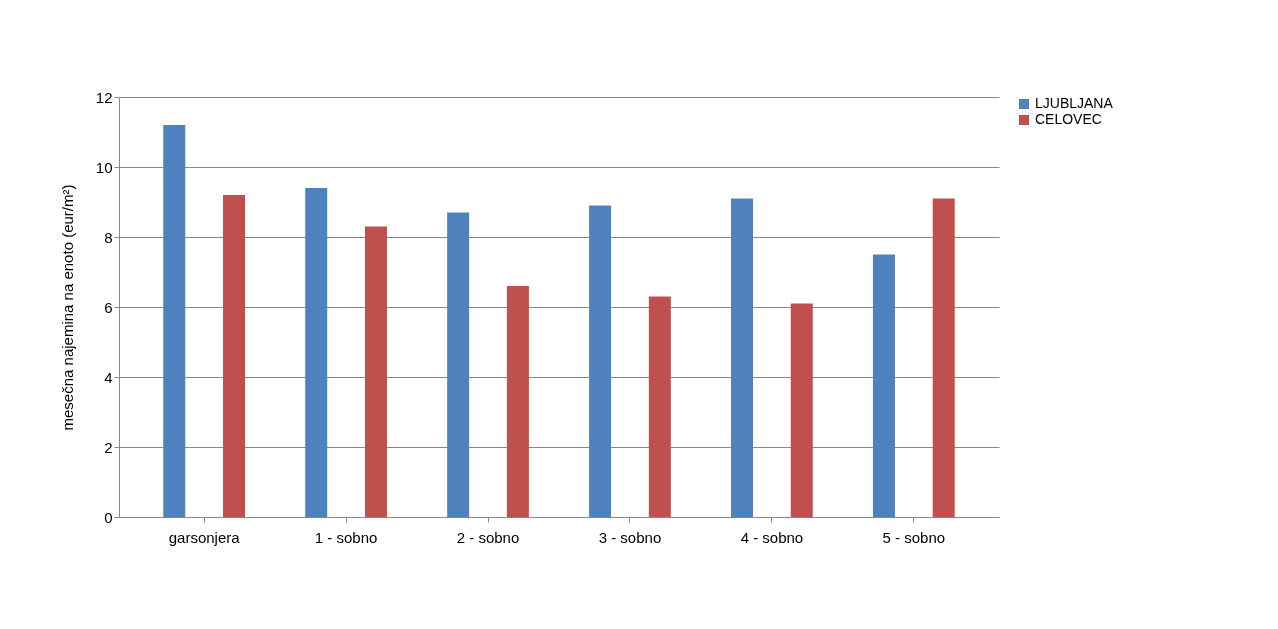 This screenshot has height=629, width=1278. What do you see at coordinates (630, 537) in the screenshot?
I see `x-tick-label: 3 - sobno` at bounding box center [630, 537].